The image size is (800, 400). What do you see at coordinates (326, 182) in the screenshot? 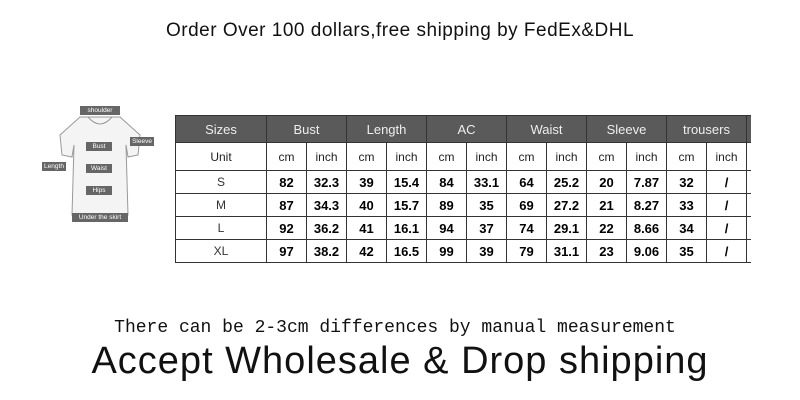
I see `measurement-cell: 32.3` at bounding box center [326, 182].